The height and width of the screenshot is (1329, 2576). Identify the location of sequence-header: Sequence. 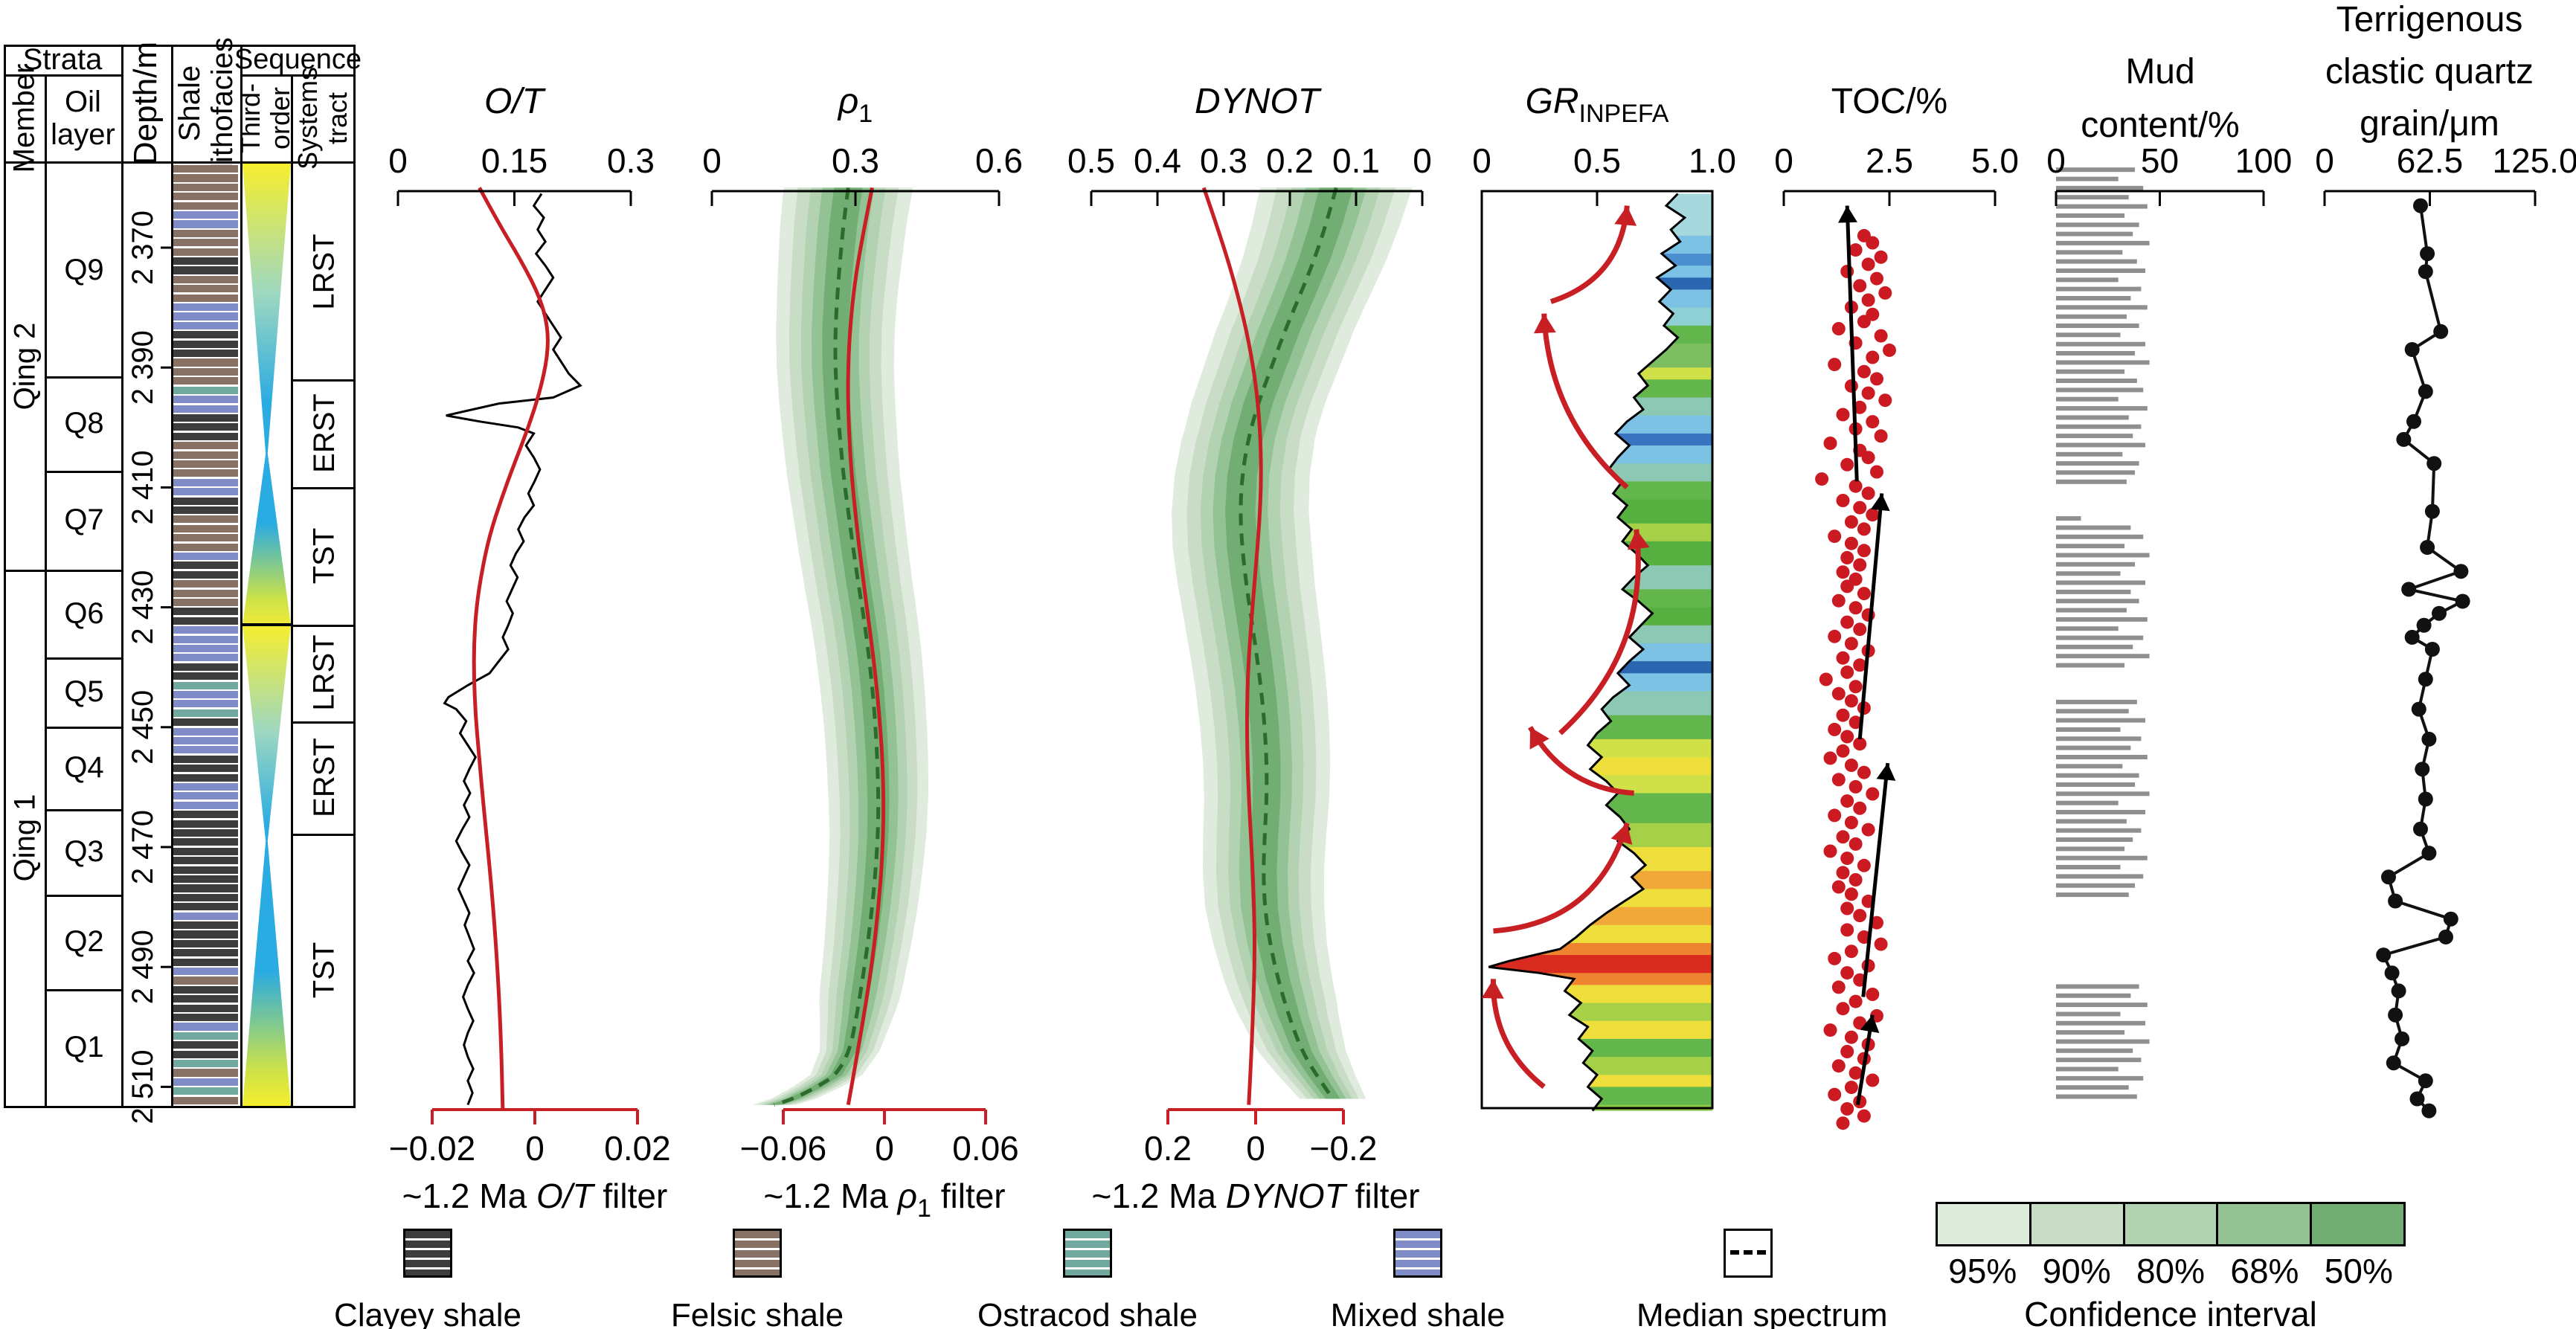
(298, 59).